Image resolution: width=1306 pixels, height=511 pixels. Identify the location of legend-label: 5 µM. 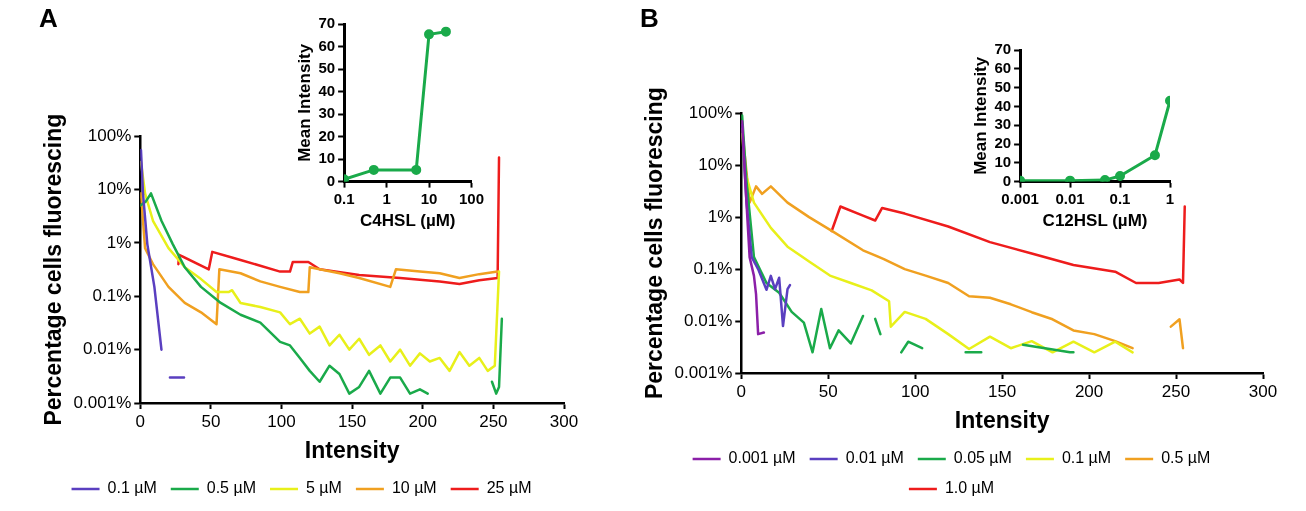
(324, 488).